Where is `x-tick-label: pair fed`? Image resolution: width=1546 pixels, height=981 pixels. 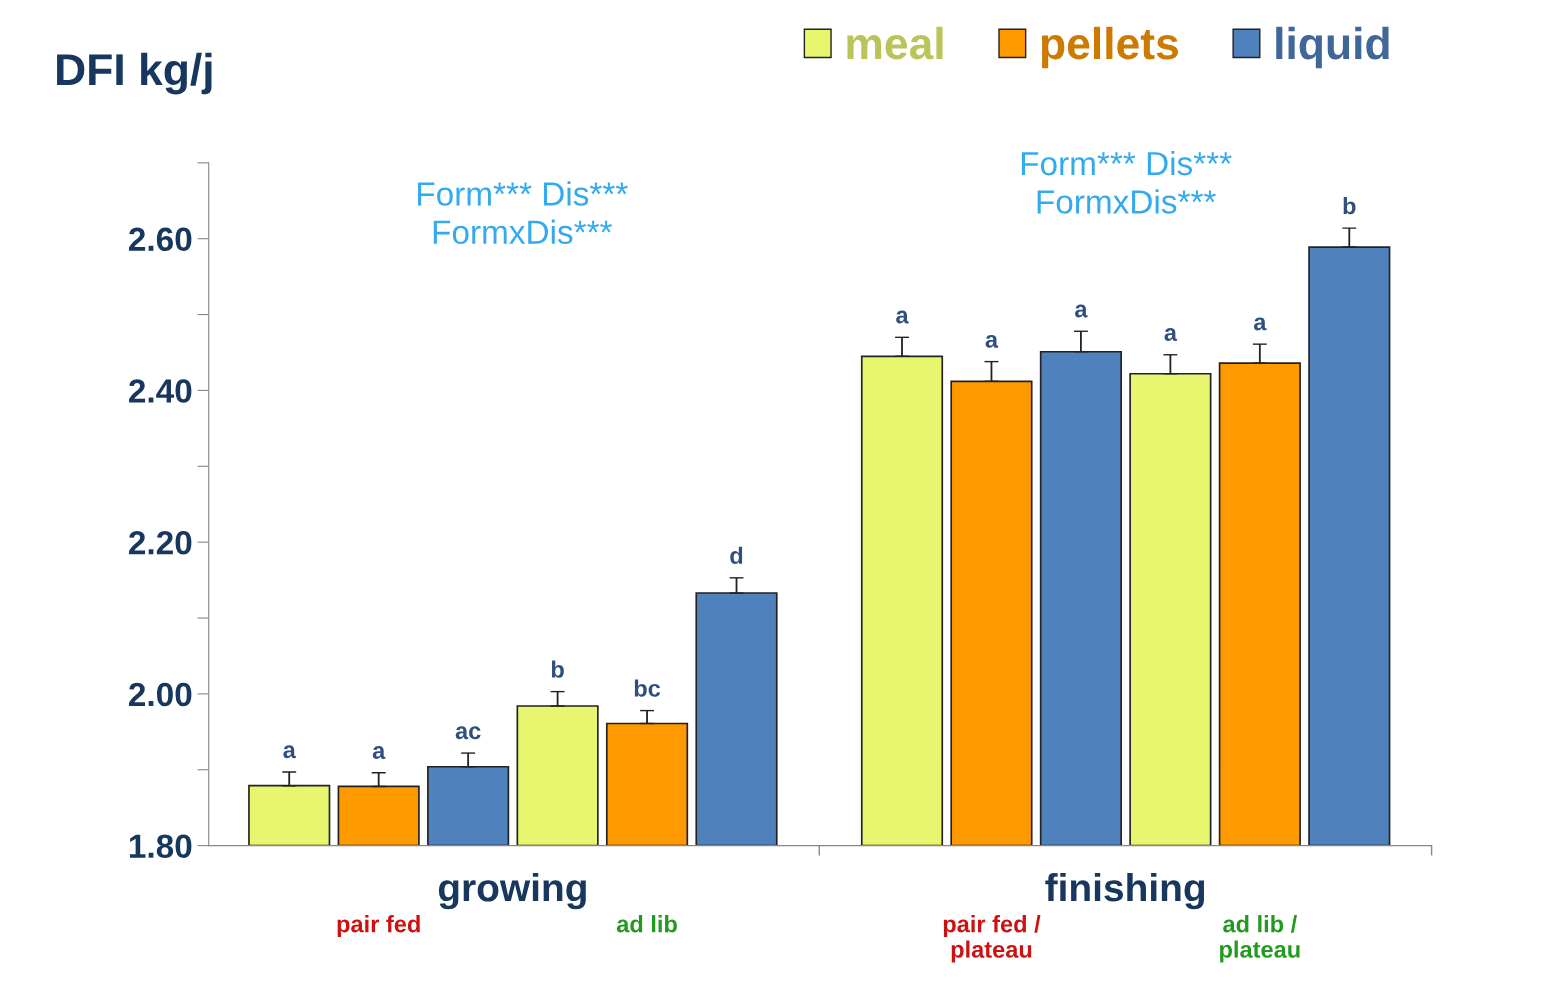
x-tick-label: pair fed is located at coordinates (378, 926).